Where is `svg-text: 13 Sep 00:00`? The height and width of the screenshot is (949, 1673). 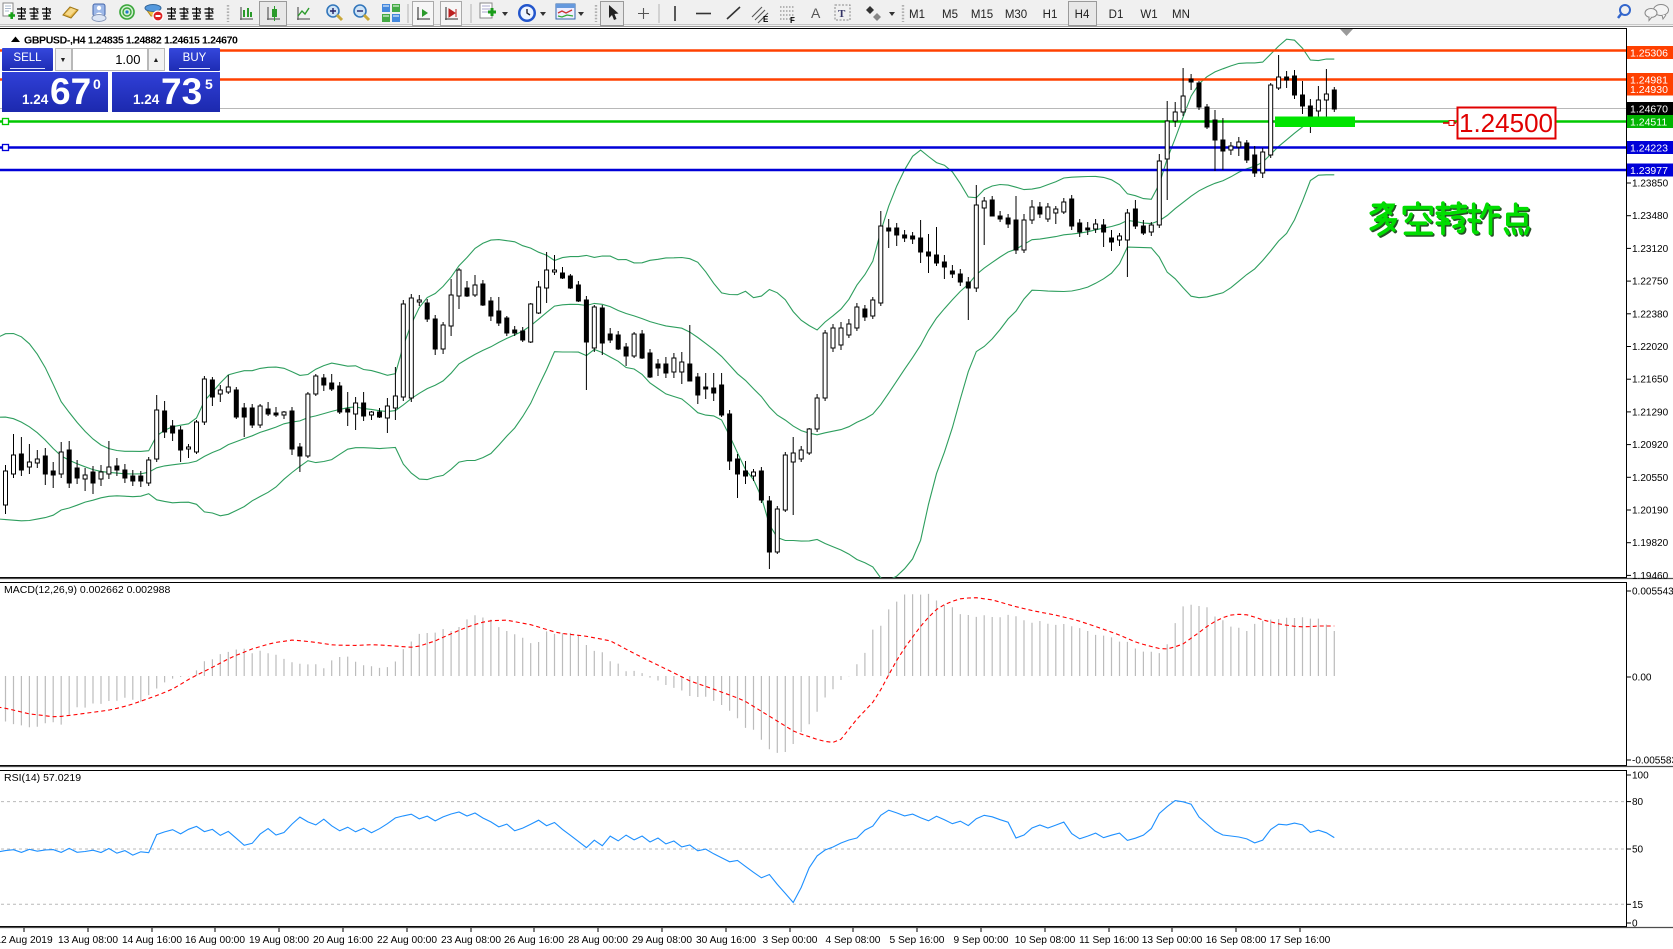
svg-text: 13 Sep 00:00 is located at coordinates (1172, 940).